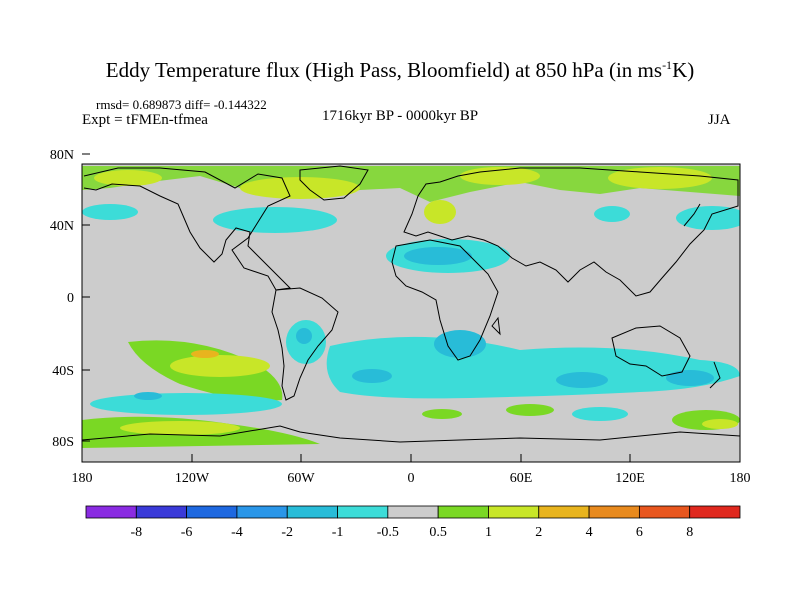 Image resolution: width=800 pixels, height=600 pixels. What do you see at coordinates (187, 532) in the screenshot?
I see `colorbar-label: -6` at bounding box center [187, 532].